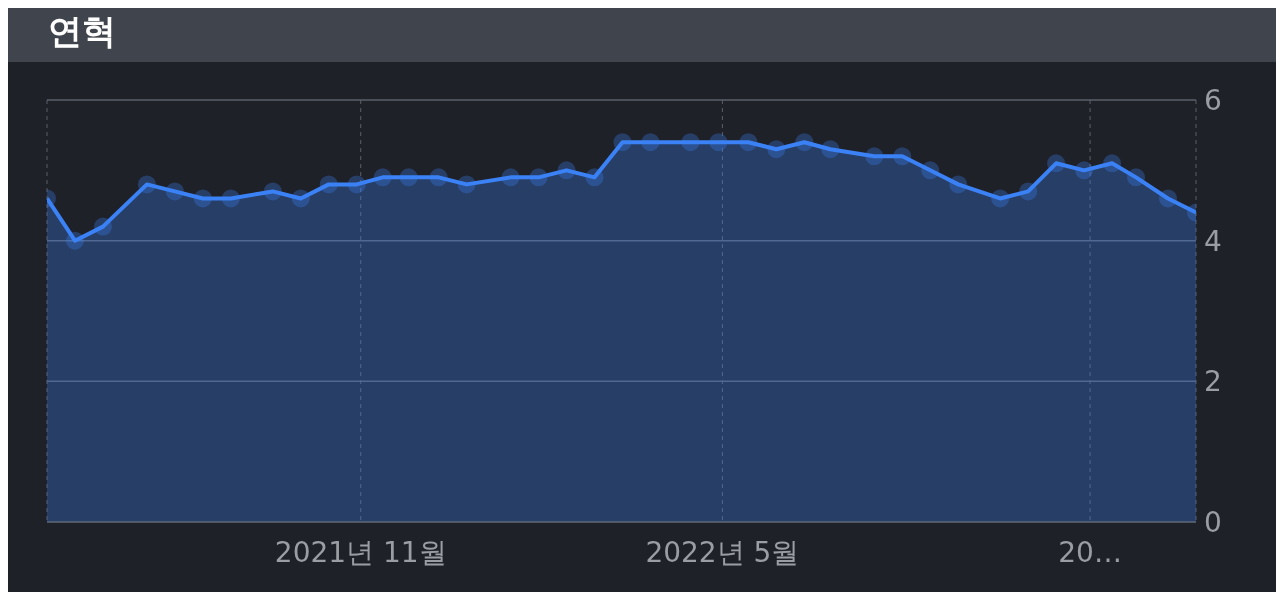 This screenshot has height=600, width=1284. I want to click on x-tick-label: 2022년 5월, so click(722, 552).